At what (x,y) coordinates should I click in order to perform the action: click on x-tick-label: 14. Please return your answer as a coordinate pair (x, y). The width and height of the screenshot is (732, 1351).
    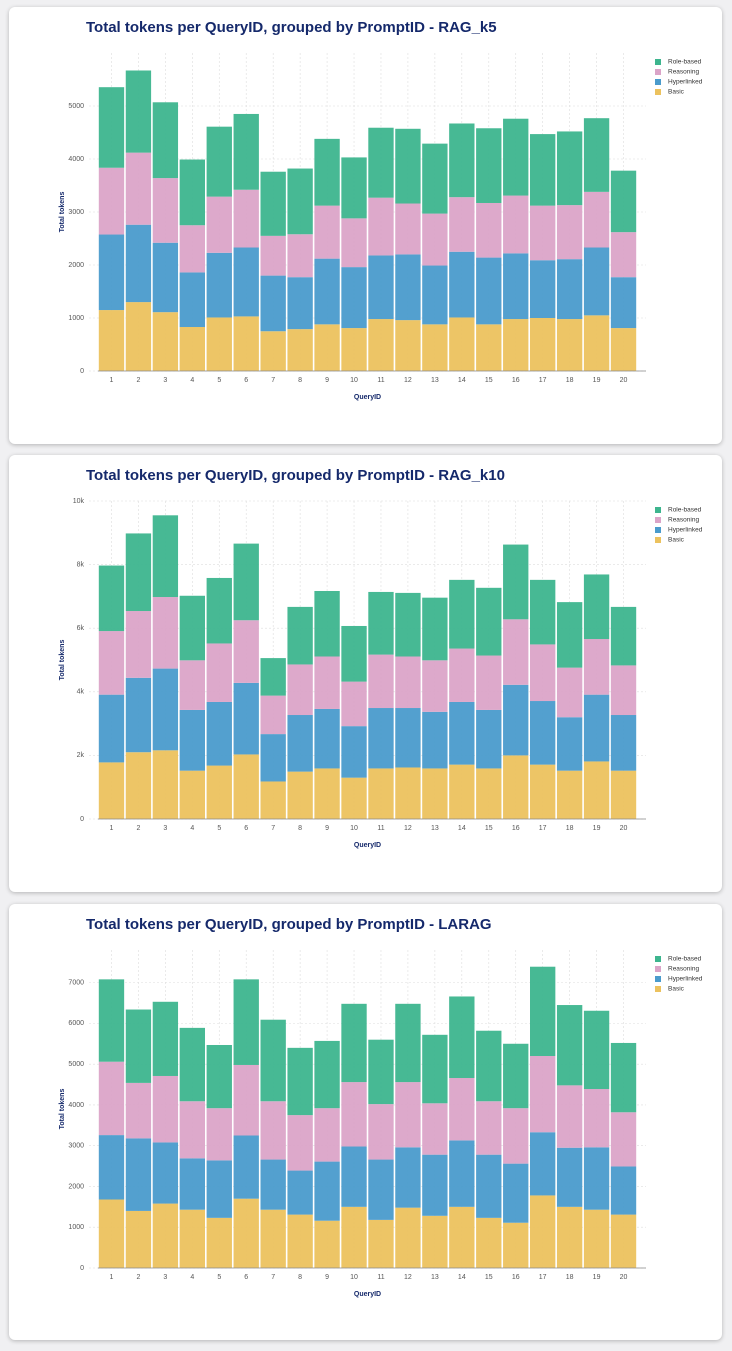
    Looking at the image, I should click on (462, 828).